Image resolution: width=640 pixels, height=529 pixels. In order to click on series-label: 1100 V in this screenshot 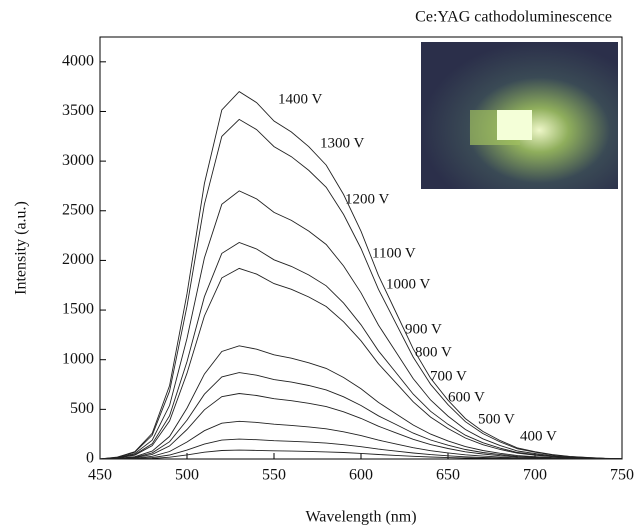, I will do `click(394, 253)`.